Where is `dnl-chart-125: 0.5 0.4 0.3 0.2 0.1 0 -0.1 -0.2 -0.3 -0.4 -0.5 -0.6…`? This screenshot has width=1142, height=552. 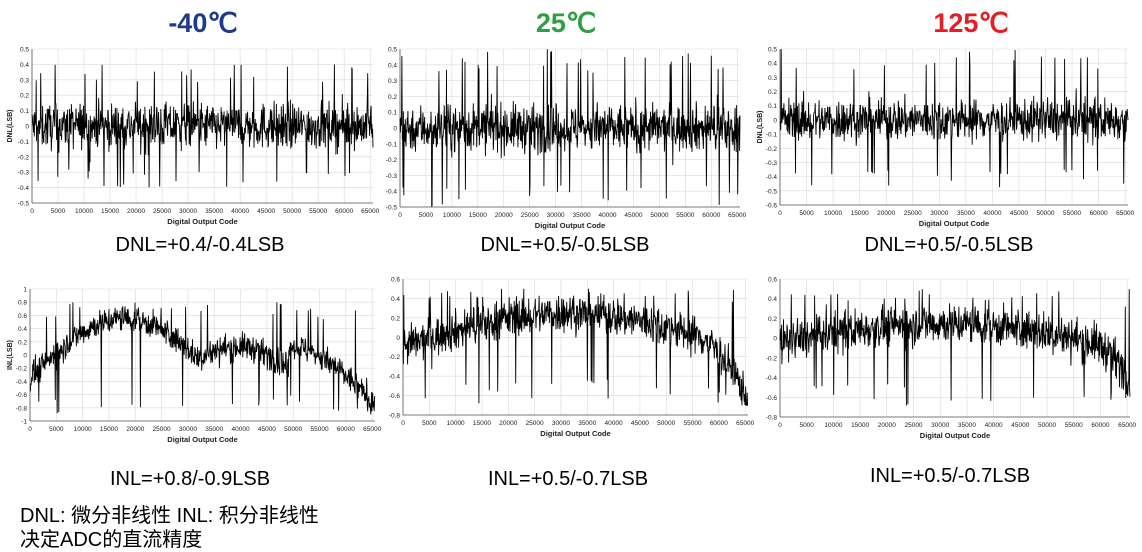 dnl-chart-125: 0.5 0.4 0.3 0.2 0.1 0 -0.1 -0.2 -0.3 -0.4 -0.5 -0.6… is located at coordinates (946, 138).